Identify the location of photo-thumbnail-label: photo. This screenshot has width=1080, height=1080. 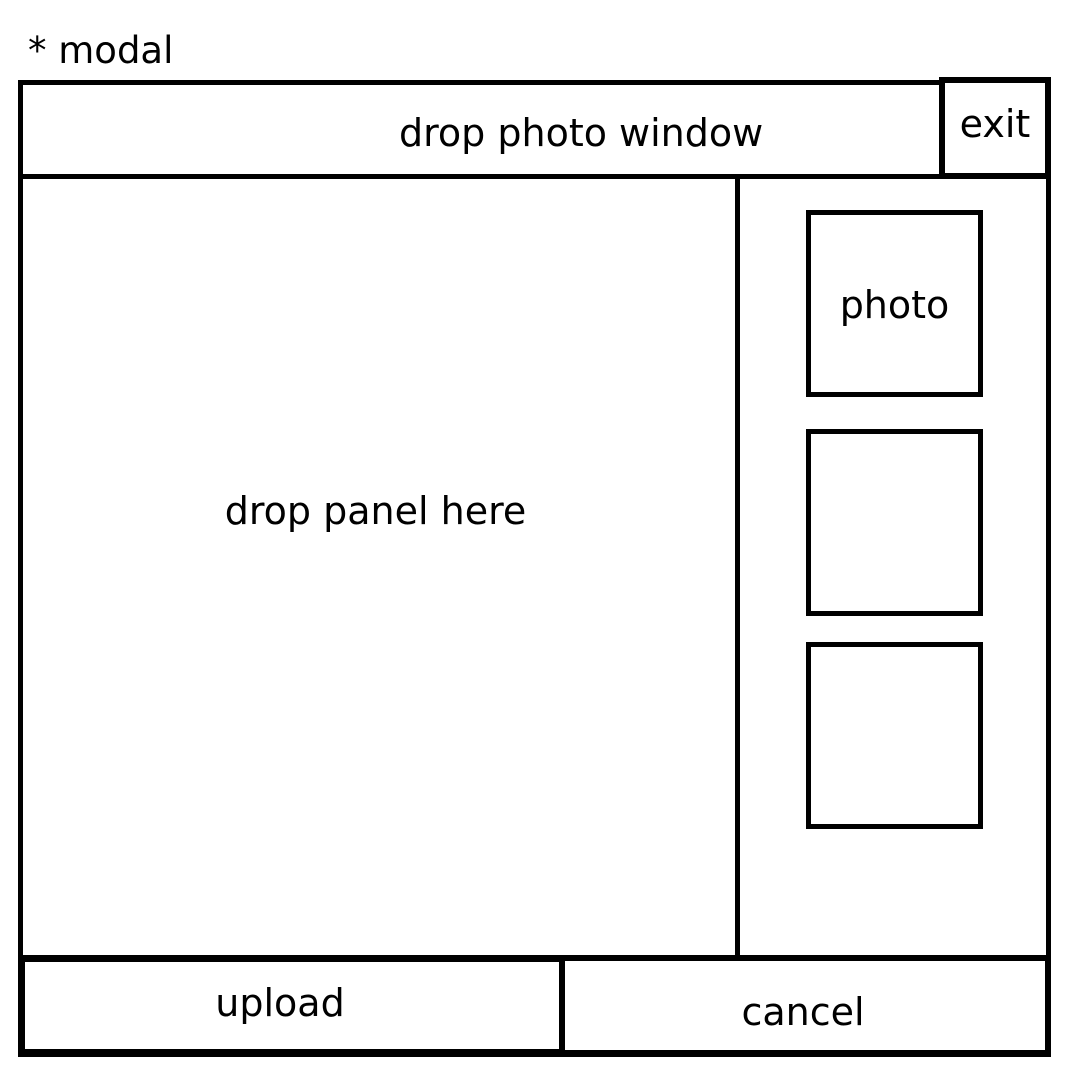
(894, 304).